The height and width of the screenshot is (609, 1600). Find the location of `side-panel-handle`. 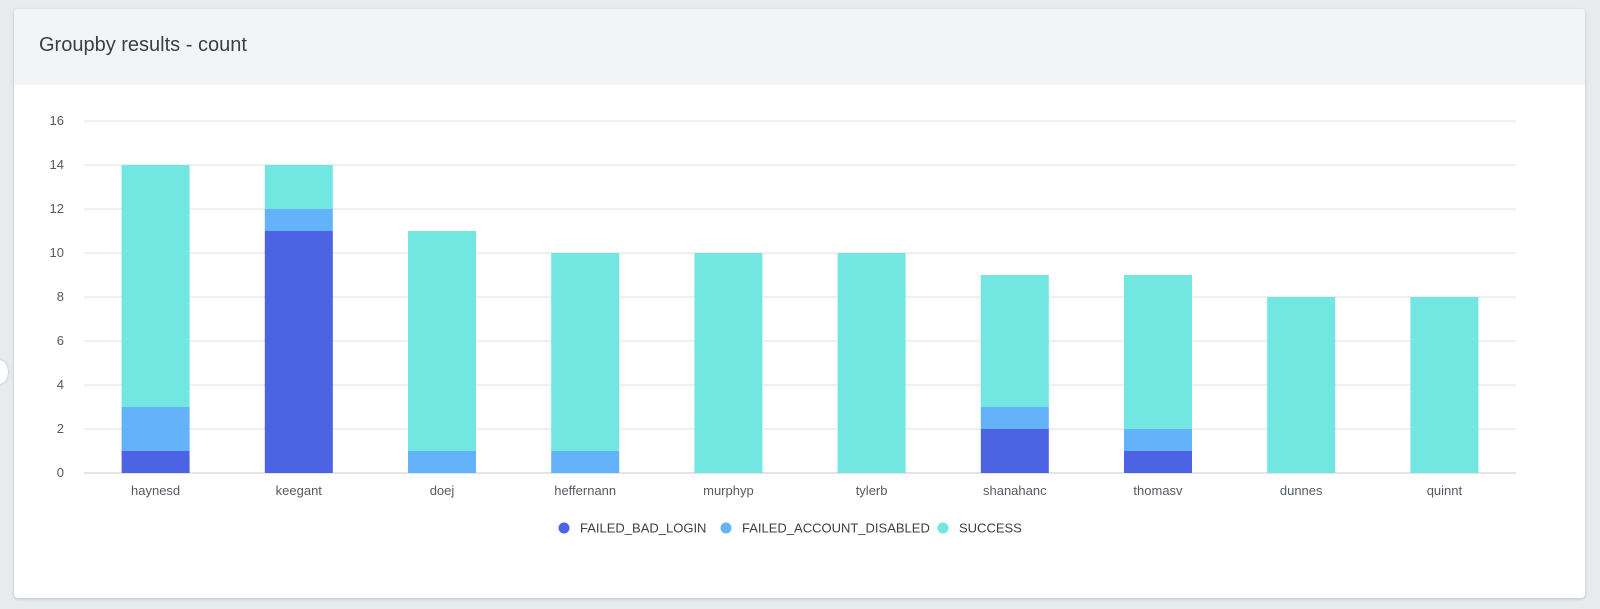

side-panel-handle is located at coordinates (4, 372).